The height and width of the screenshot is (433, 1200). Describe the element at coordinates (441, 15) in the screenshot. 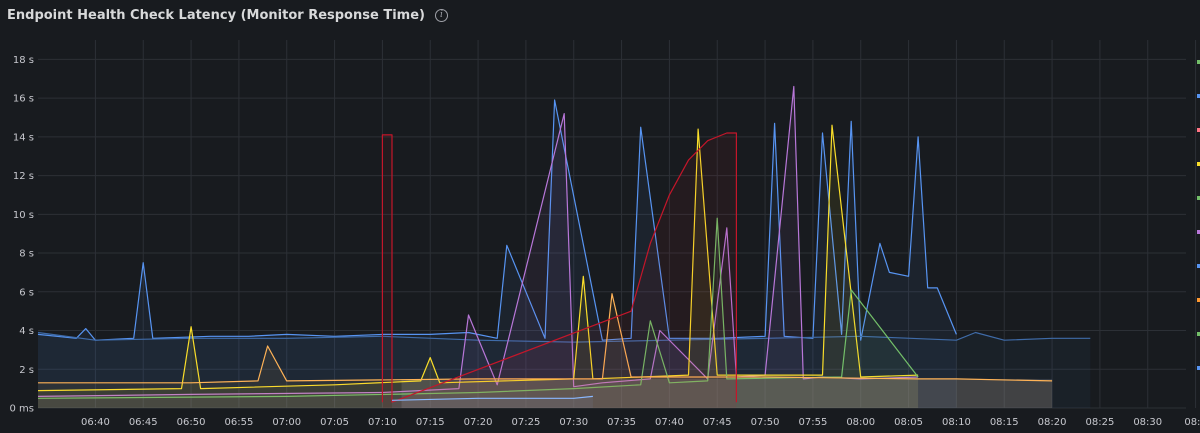

I see `info-circle-icon: i` at that location.